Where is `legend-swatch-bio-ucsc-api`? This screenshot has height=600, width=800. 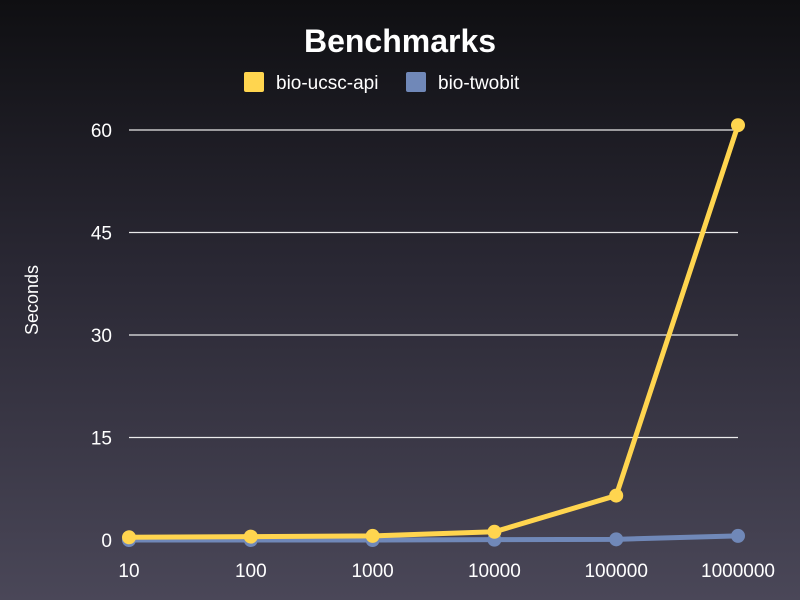
legend-swatch-bio-ucsc-api is located at coordinates (254, 82).